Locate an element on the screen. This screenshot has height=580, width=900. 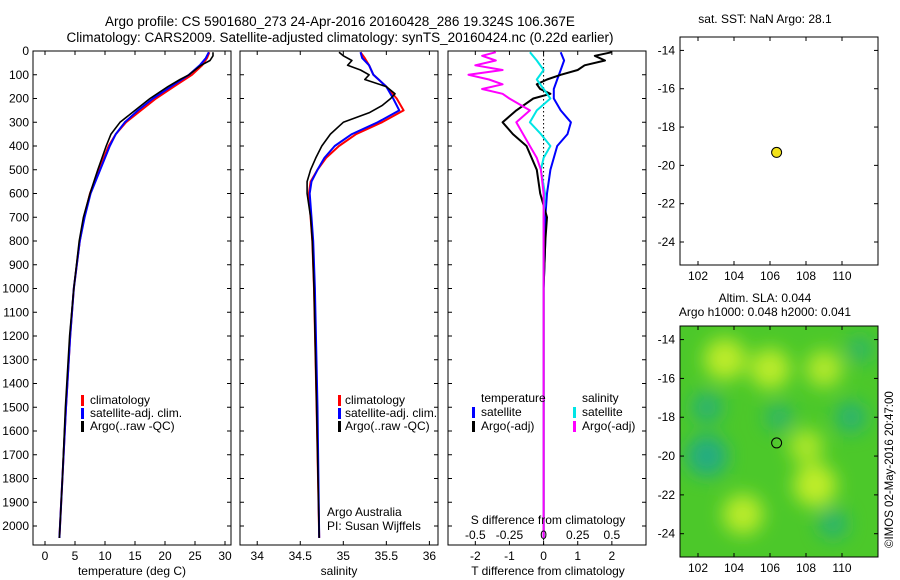
legend-label-t-argo: Argo(-adj) is located at coordinates (507, 426).